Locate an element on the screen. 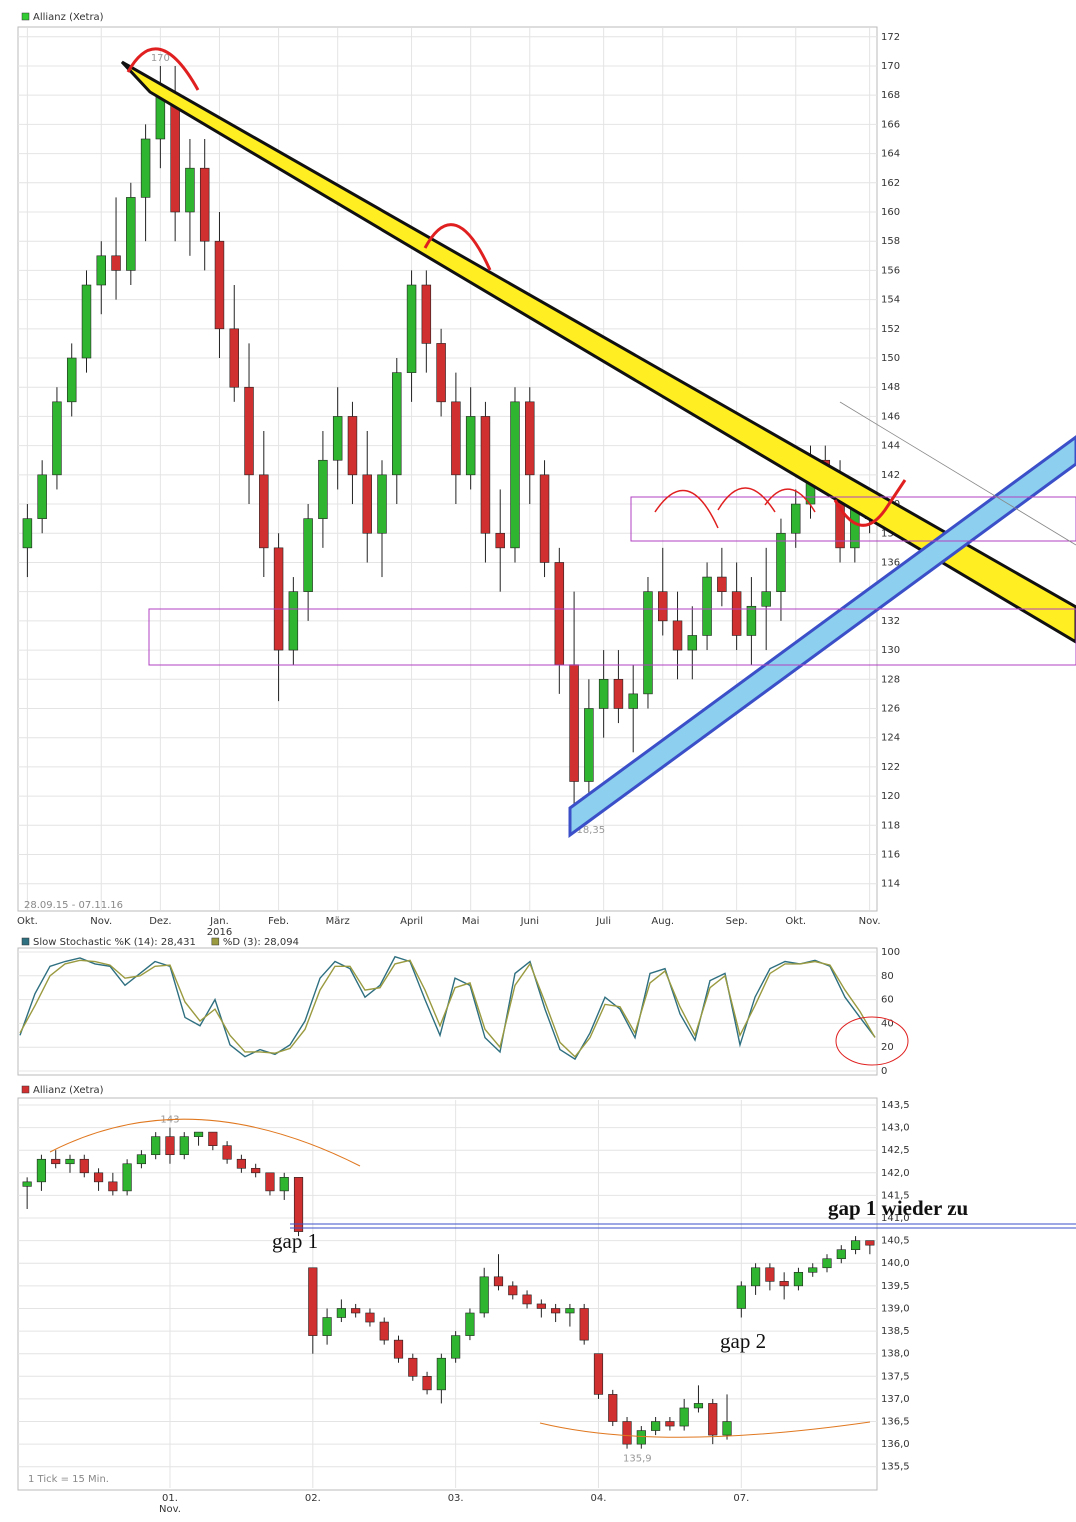  y-tick-label: 20 is located at coordinates (887, 1047).